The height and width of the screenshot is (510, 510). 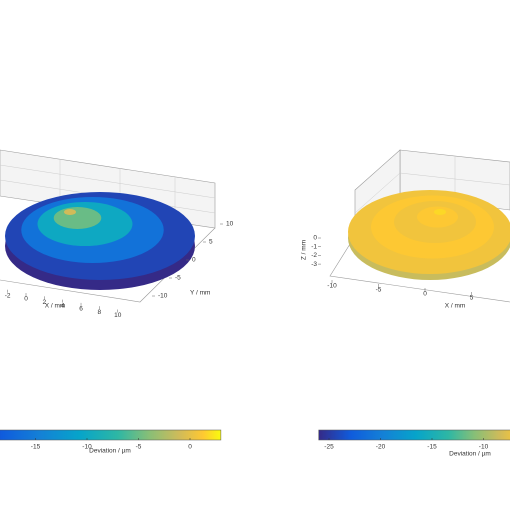 I want to click on z-tick-label: -1, so click(x=314, y=246).